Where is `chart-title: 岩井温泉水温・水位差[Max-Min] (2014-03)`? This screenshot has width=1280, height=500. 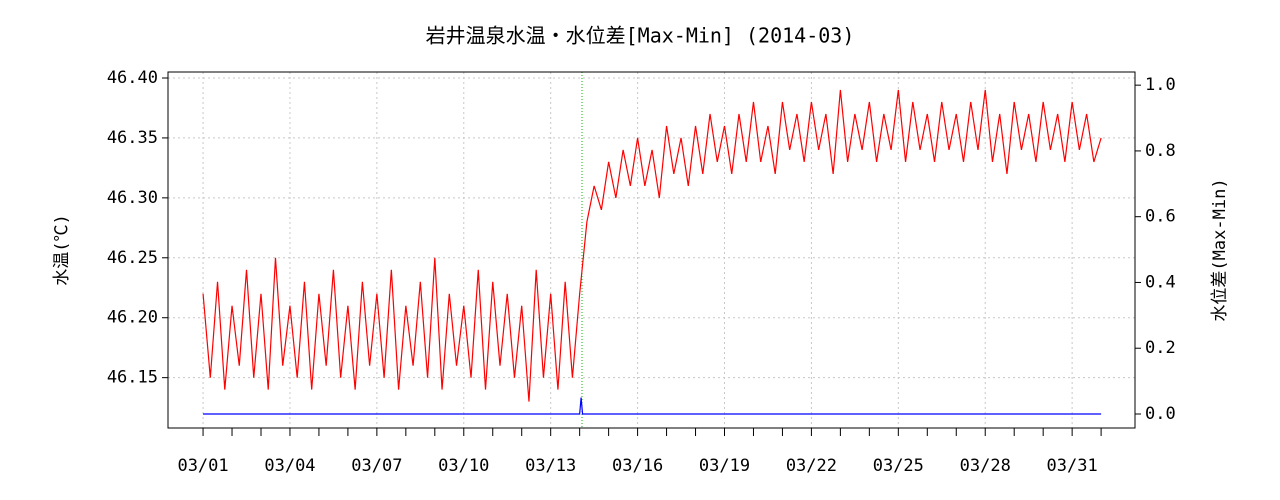
chart-title: 岩井温泉水温・水位差[Max-Min] (2014-03) is located at coordinates (640, 36).